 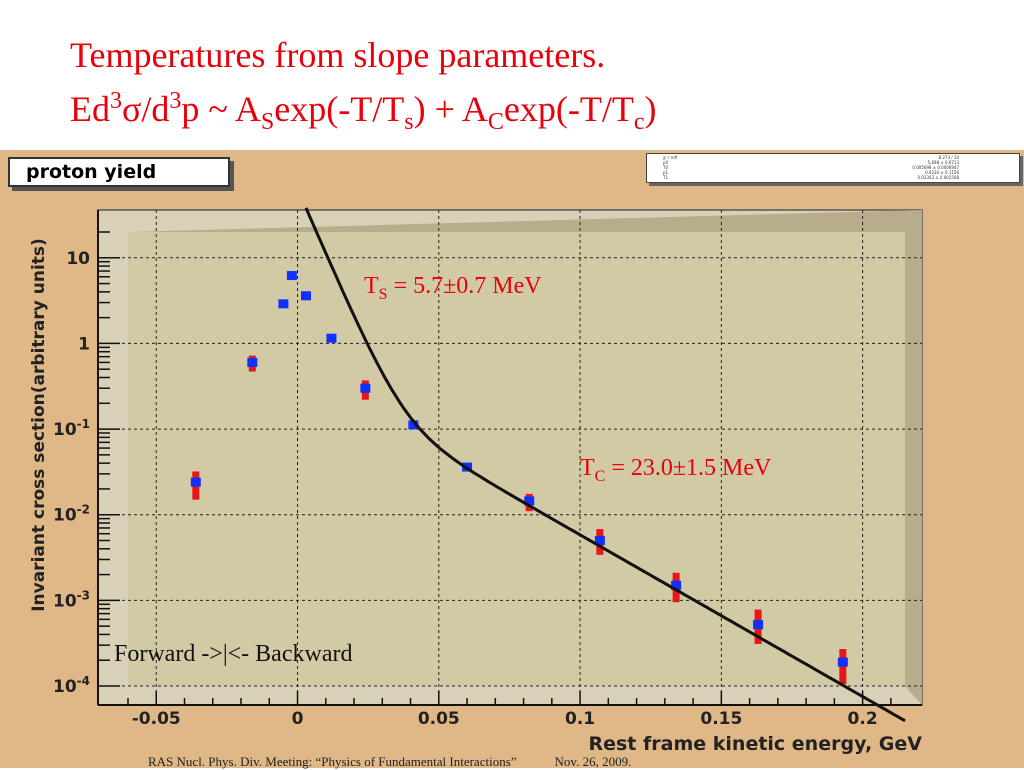 What do you see at coordinates (409, 122) in the screenshot?
I see `formula-part: s` at bounding box center [409, 122].